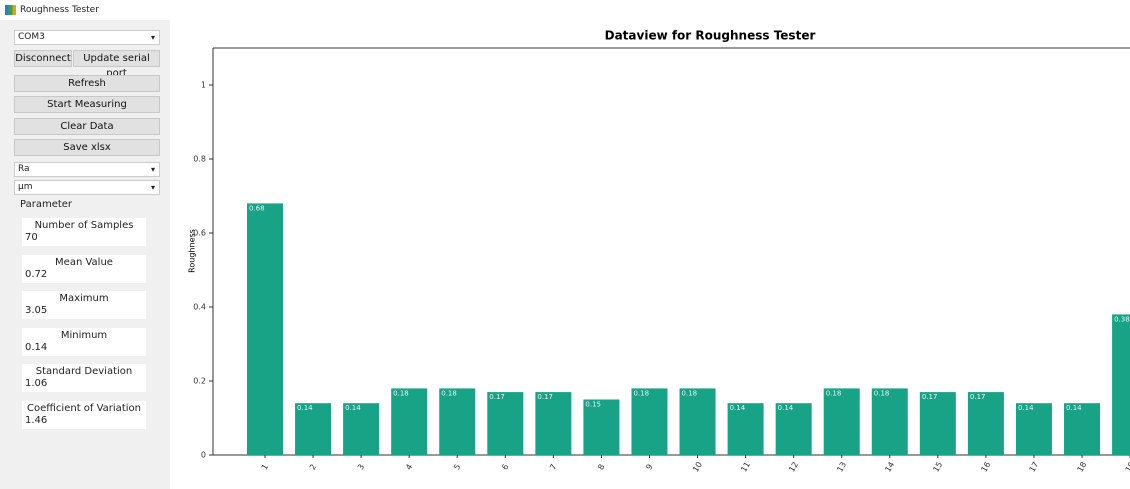 The width and height of the screenshot is (1130, 489). What do you see at coordinates (565, 10) in the screenshot?
I see `title-bar: Roughness Tester` at bounding box center [565, 10].